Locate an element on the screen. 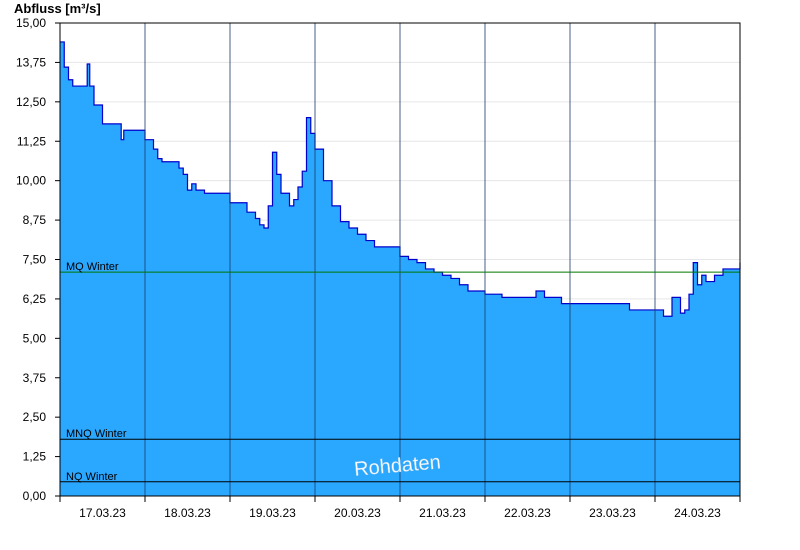 Image resolution: width=800 pixels, height=550 pixels. x-tick-label: 22.03.23 is located at coordinates (527, 513).